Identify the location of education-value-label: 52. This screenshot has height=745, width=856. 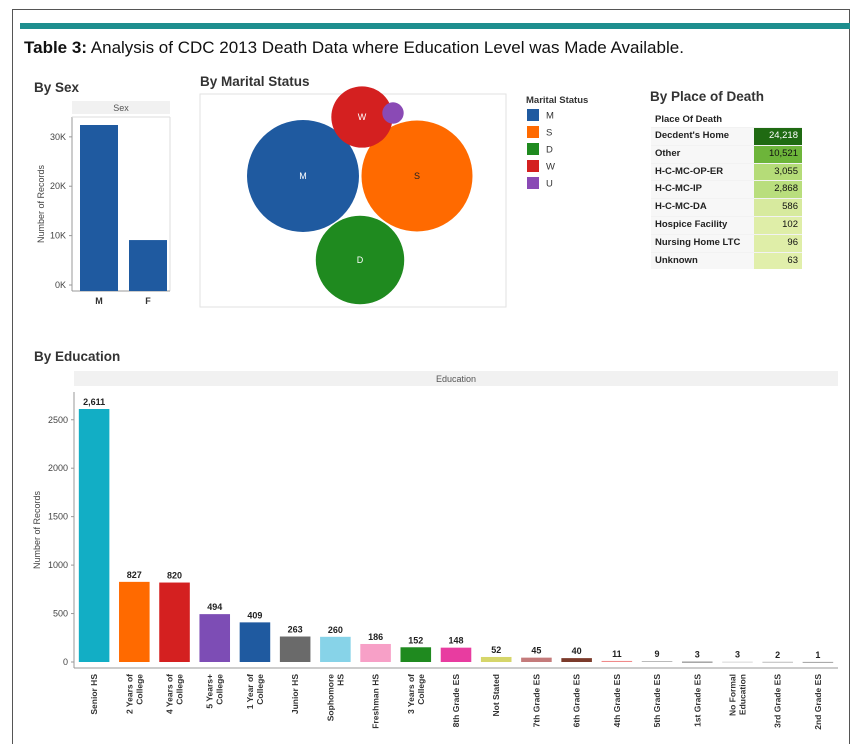
(496, 650).